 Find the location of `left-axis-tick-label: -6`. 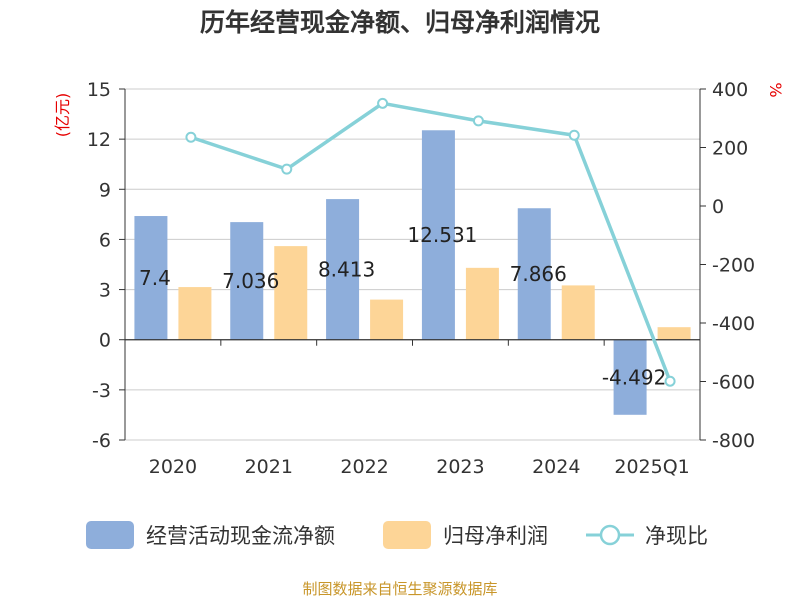

left-axis-tick-label: -6 is located at coordinates (101, 441).